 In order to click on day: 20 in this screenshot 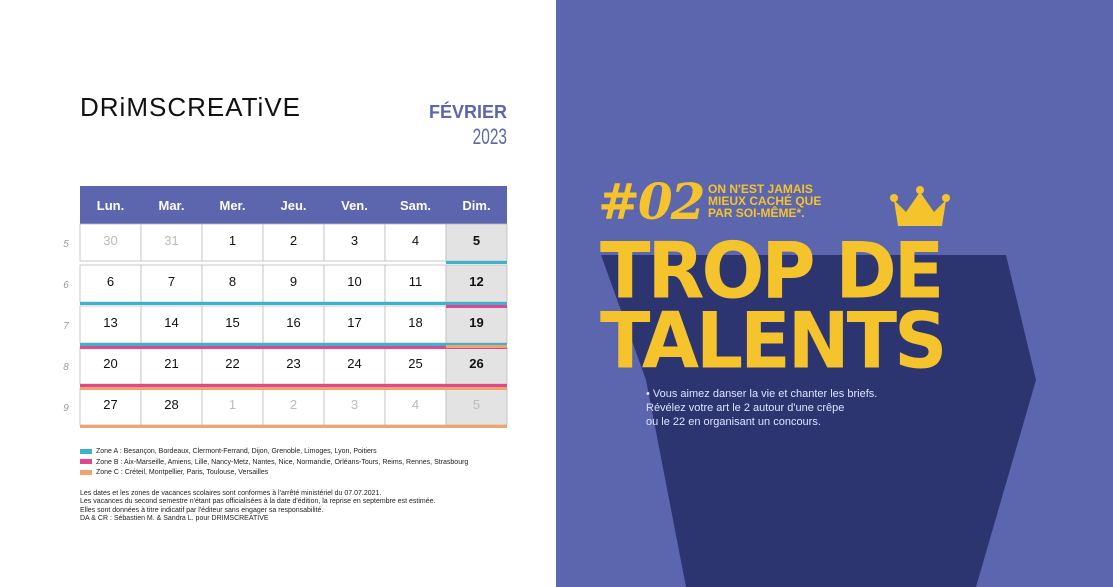, I will do `click(110, 363)`.